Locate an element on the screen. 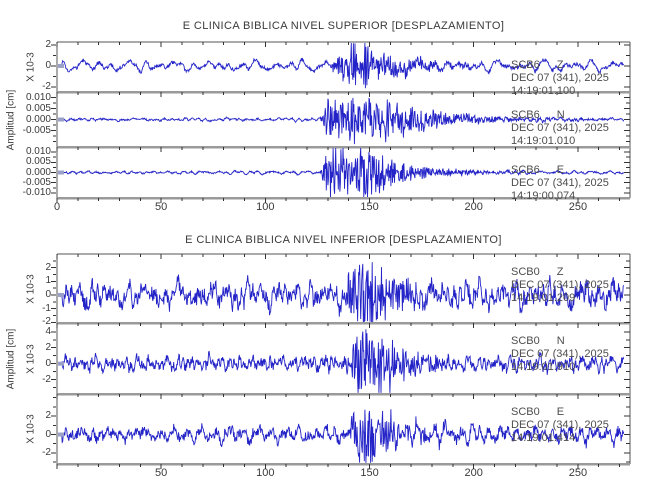 This screenshot has width=650, height=500. trace-station-line: SCB0 E is located at coordinates (560, 412).